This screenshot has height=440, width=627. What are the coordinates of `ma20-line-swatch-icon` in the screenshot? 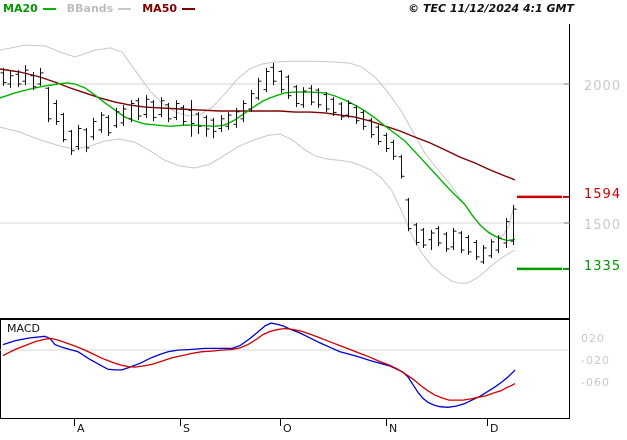 It's located at (49, 8).